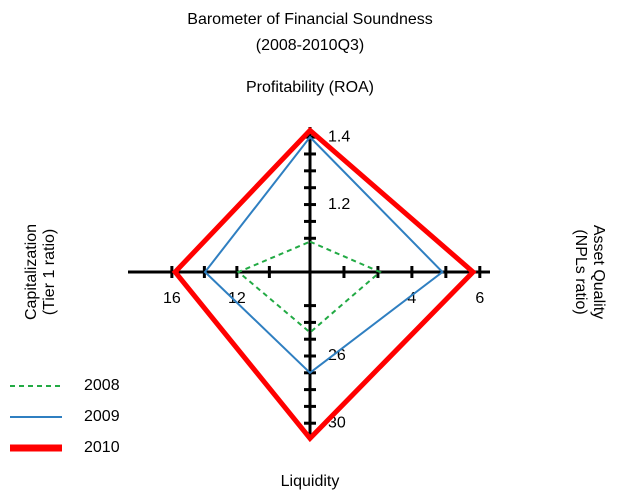  Describe the element at coordinates (309, 19) in the screenshot. I see `chart-title: Barometer of Financial Soundness` at that location.